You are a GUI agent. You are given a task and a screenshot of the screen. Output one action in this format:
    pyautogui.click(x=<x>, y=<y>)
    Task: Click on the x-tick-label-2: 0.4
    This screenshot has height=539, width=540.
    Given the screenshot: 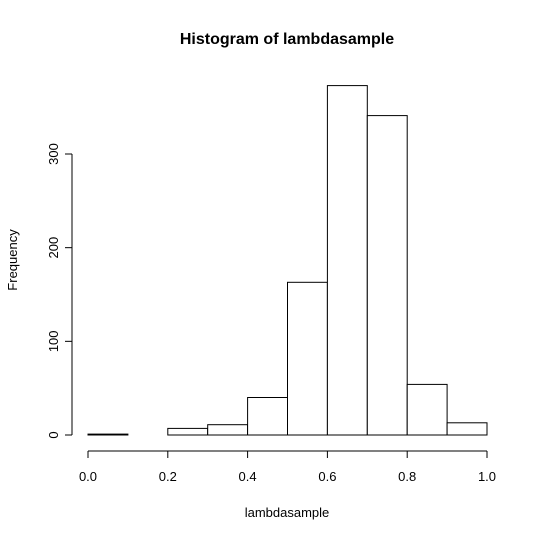 What is the action you would take?
    pyautogui.click(x=248, y=476)
    